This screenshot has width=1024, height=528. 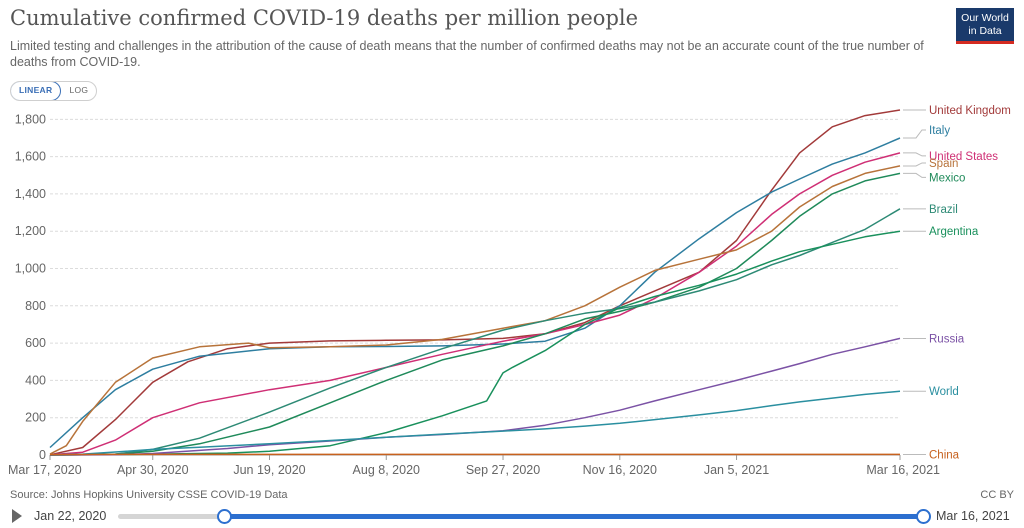 I want to click on series-label: United Kingdom, so click(x=970, y=111).